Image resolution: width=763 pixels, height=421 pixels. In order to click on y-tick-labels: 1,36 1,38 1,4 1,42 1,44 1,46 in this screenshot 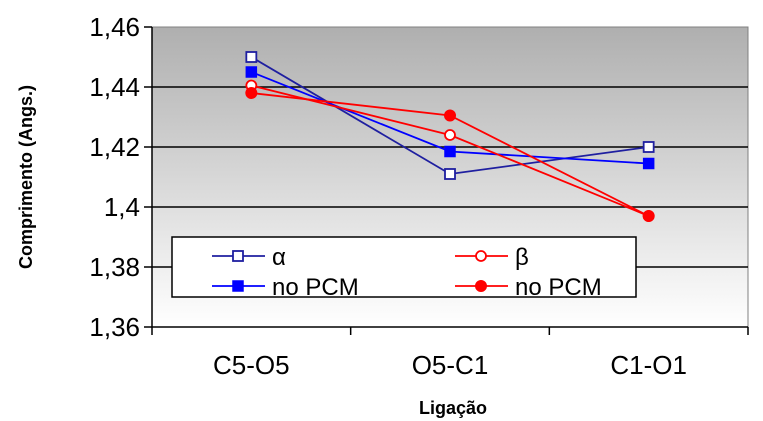, I will do `click(114, 177)`.